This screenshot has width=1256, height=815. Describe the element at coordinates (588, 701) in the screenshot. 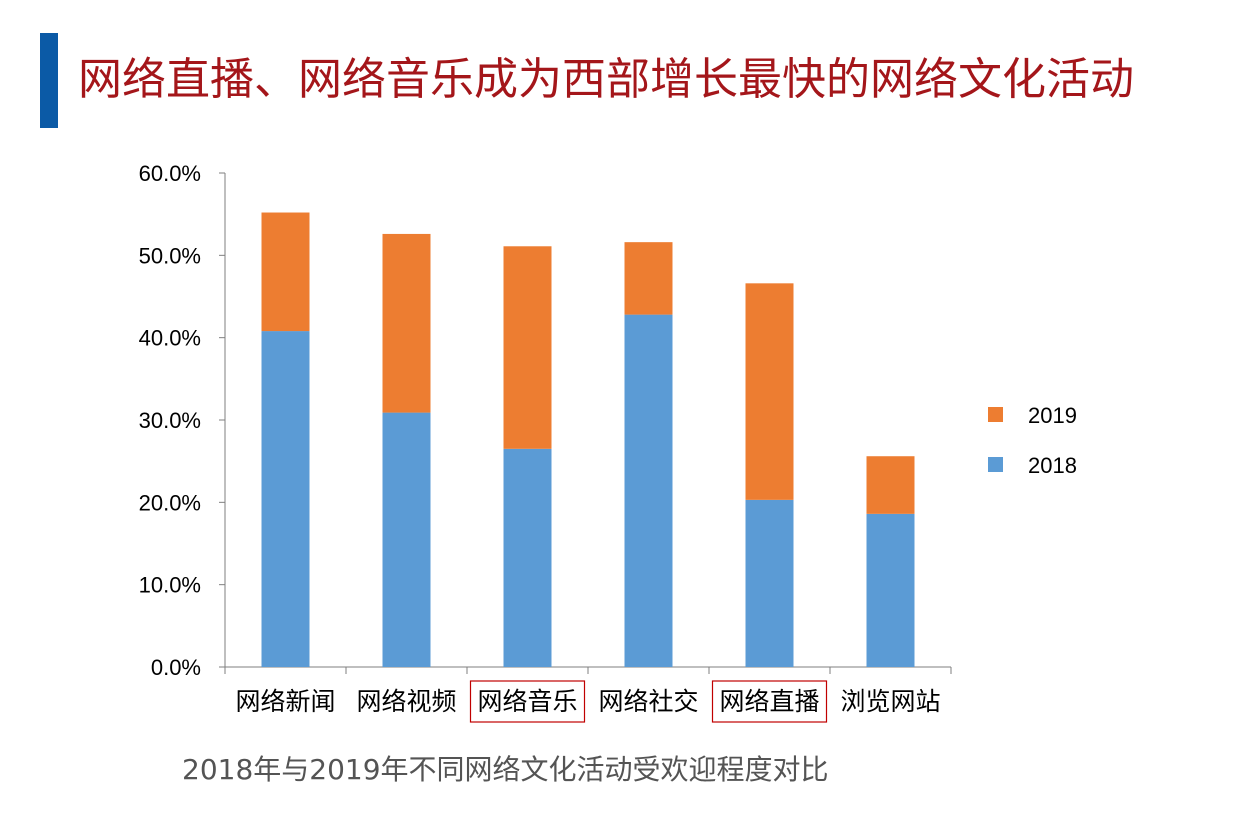

I see `x-tick-labels: 网络新闻 网络视频 网络音乐 网络社交 网络直播 浏览网站` at that location.